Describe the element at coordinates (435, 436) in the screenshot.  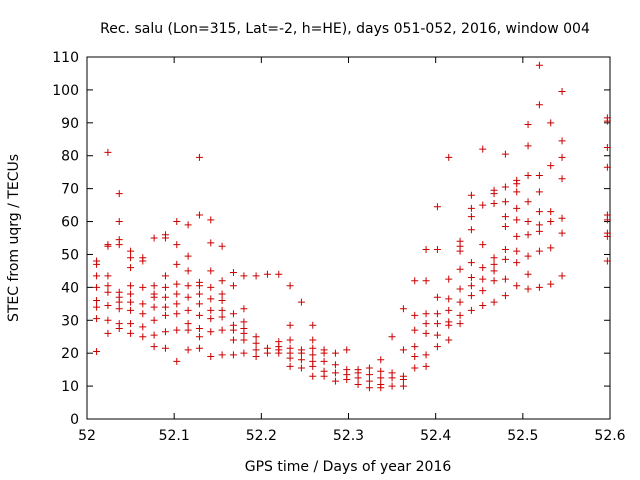
I see `x-tick-label: 52.4` at that location.